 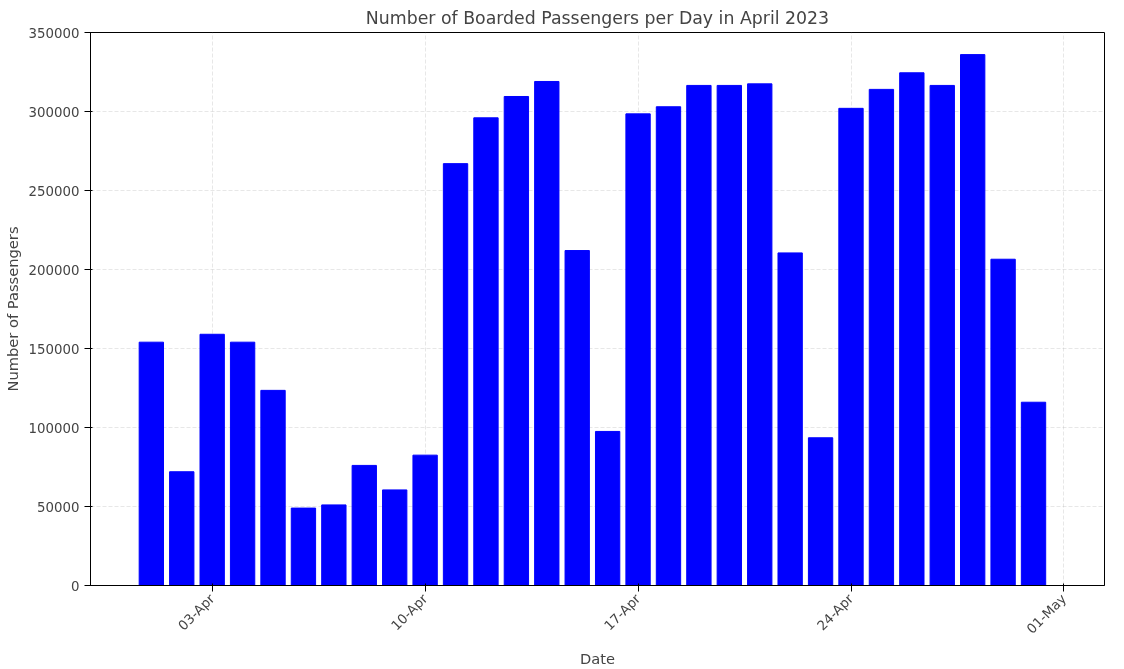 What do you see at coordinates (54, 428) in the screenshot?
I see `y-tick-label: 100000` at bounding box center [54, 428].